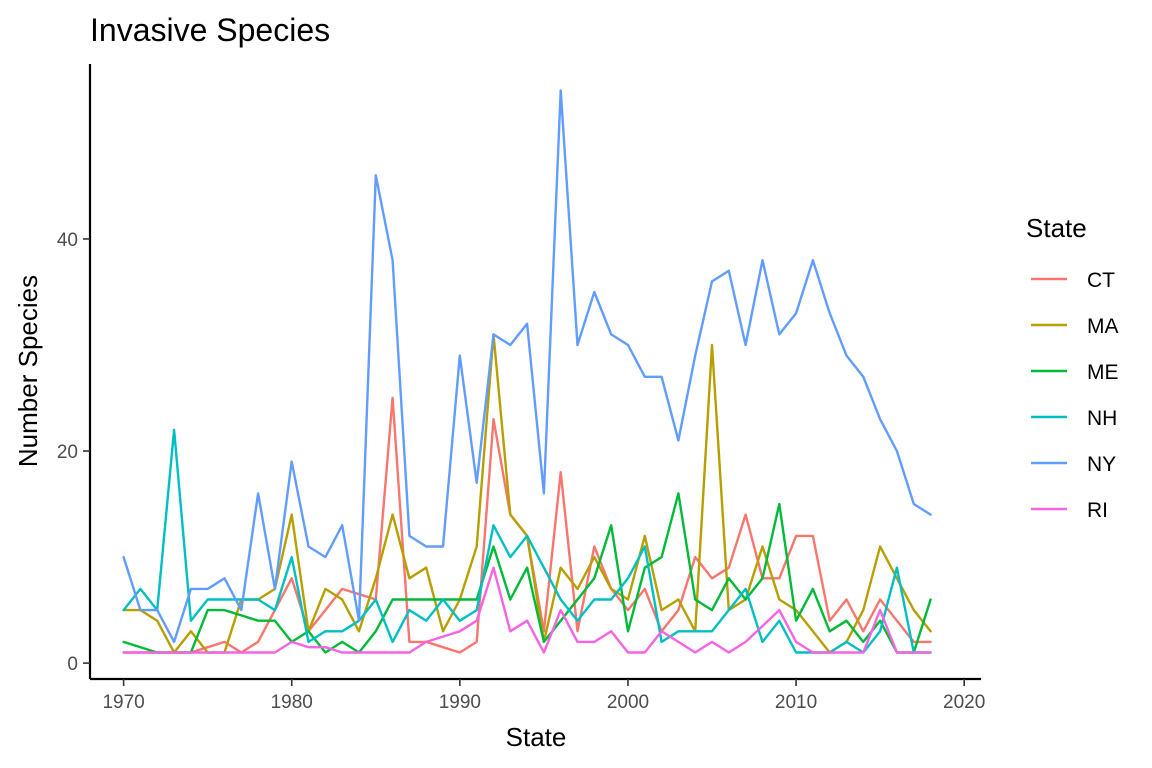 This screenshot has height=768, width=1152. Describe the element at coordinates (1103, 326) in the screenshot. I see `legend-label-ma: MA` at that location.